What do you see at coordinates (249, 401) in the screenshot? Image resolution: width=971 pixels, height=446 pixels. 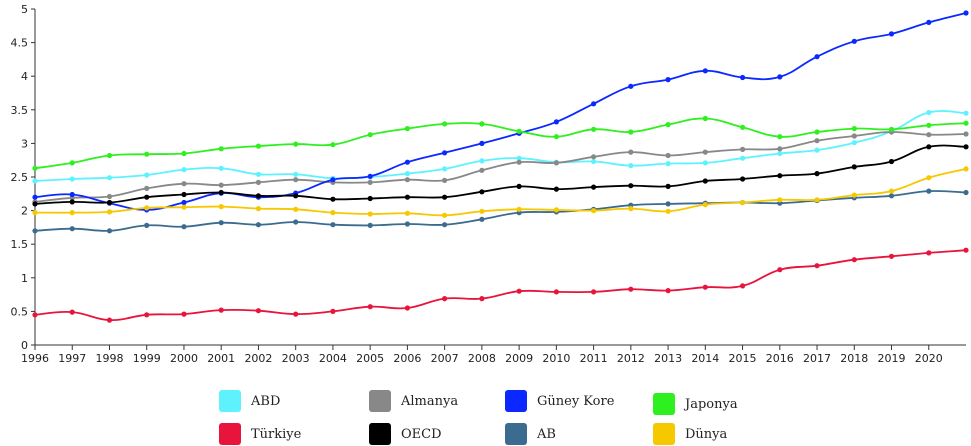 I see `legend-item-abd: ABD` at bounding box center [249, 401].